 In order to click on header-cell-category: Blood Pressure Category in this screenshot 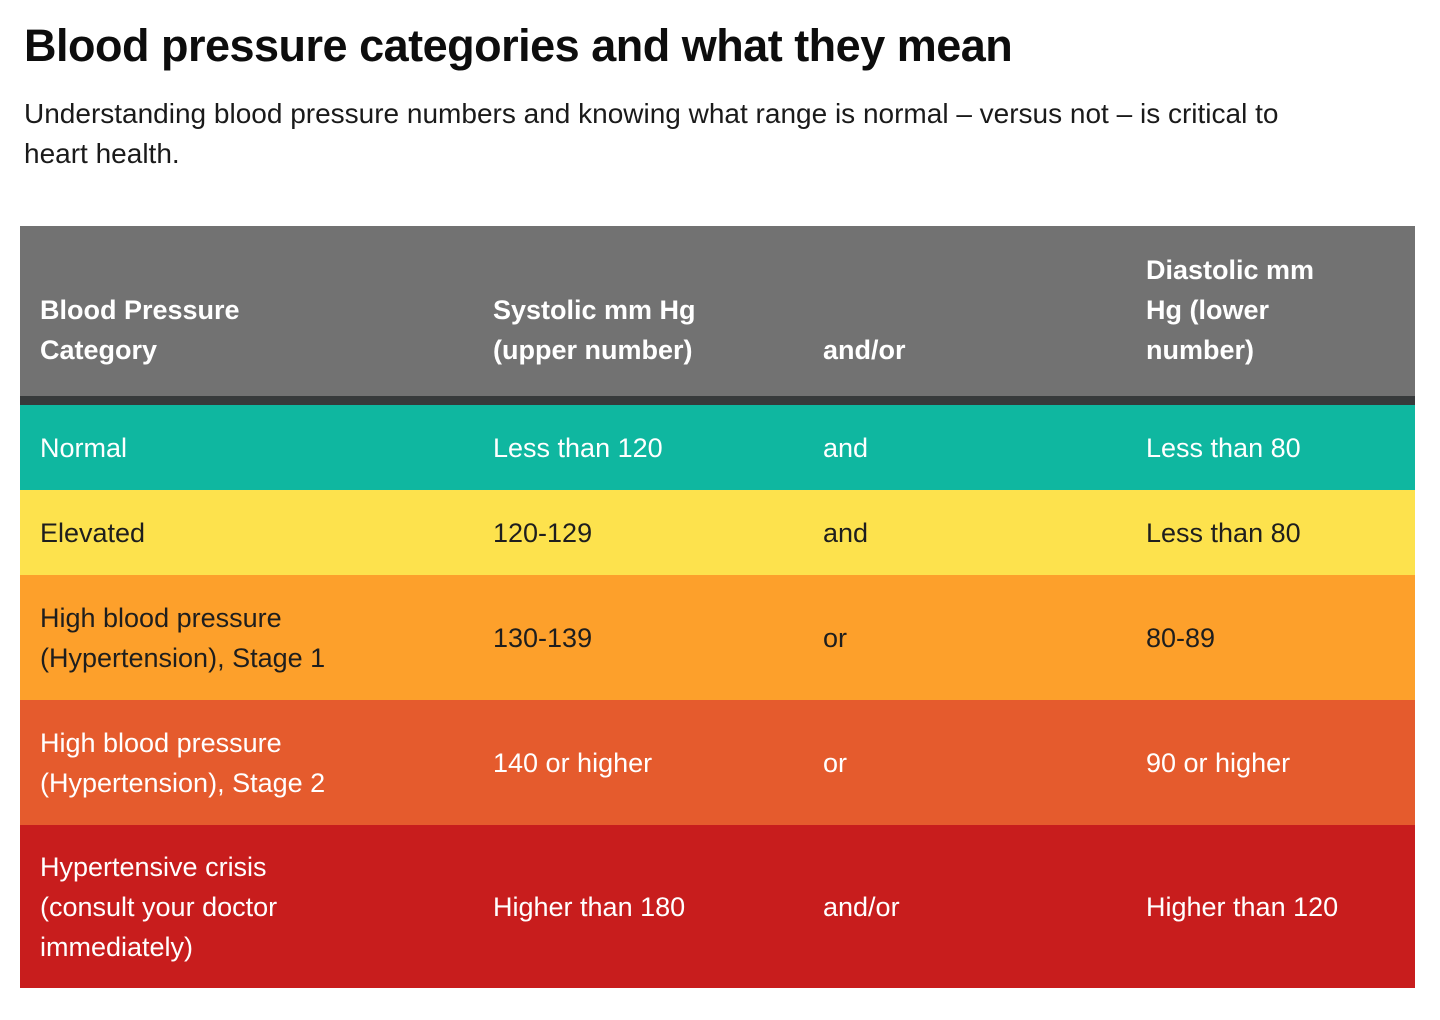, I will do `click(246, 330)`.